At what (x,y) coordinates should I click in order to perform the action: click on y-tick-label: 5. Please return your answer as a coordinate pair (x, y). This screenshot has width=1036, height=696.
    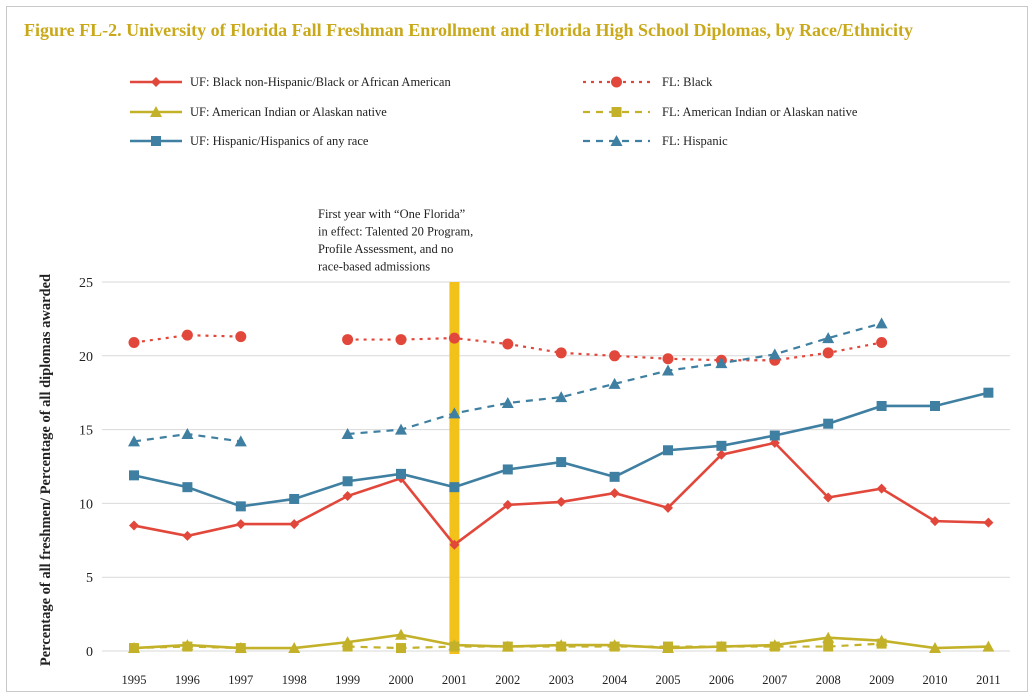
    Looking at the image, I should click on (89, 578).